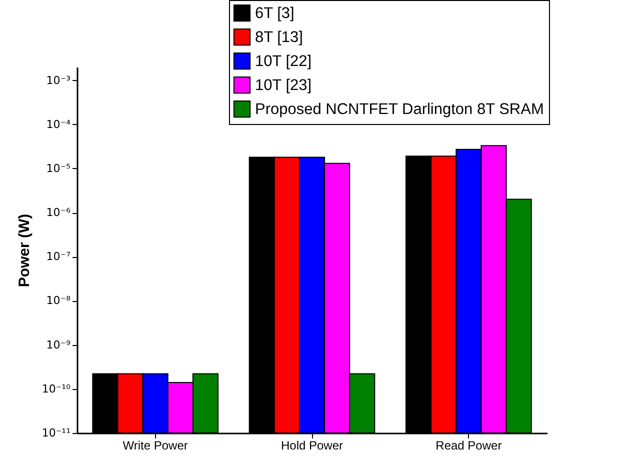 The height and width of the screenshot is (463, 627). What do you see at coordinates (58, 257) in the screenshot?
I see `y-tick-label: 10⁻⁷` at bounding box center [58, 257].